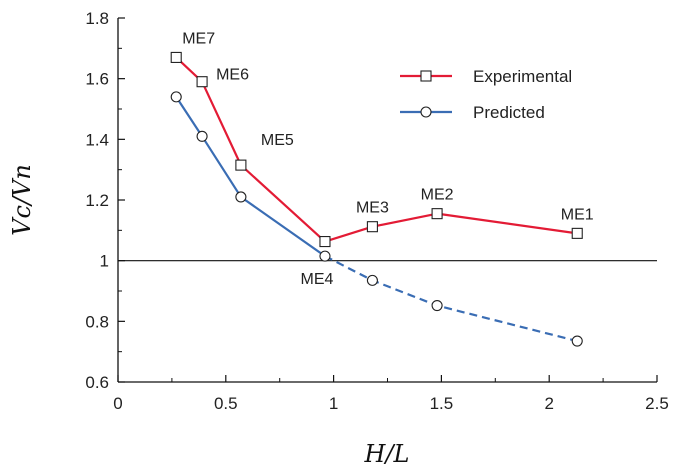 This screenshot has width=675, height=471. Describe the element at coordinates (232, 75) in the screenshot. I see `point-label: ME6` at that location.